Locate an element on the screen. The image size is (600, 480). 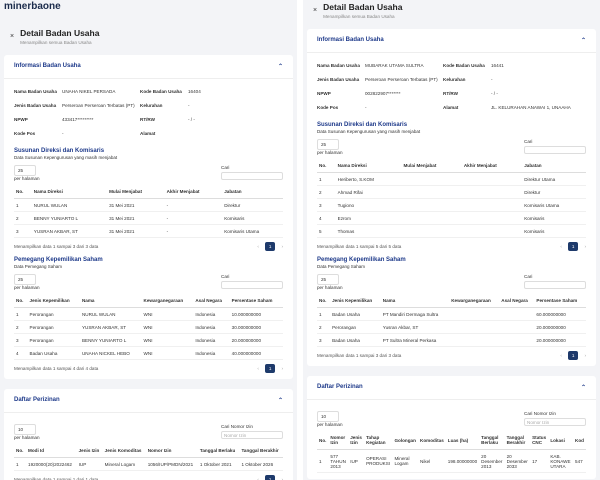
cell: 40.000000000 is located at coordinates (256, 353).